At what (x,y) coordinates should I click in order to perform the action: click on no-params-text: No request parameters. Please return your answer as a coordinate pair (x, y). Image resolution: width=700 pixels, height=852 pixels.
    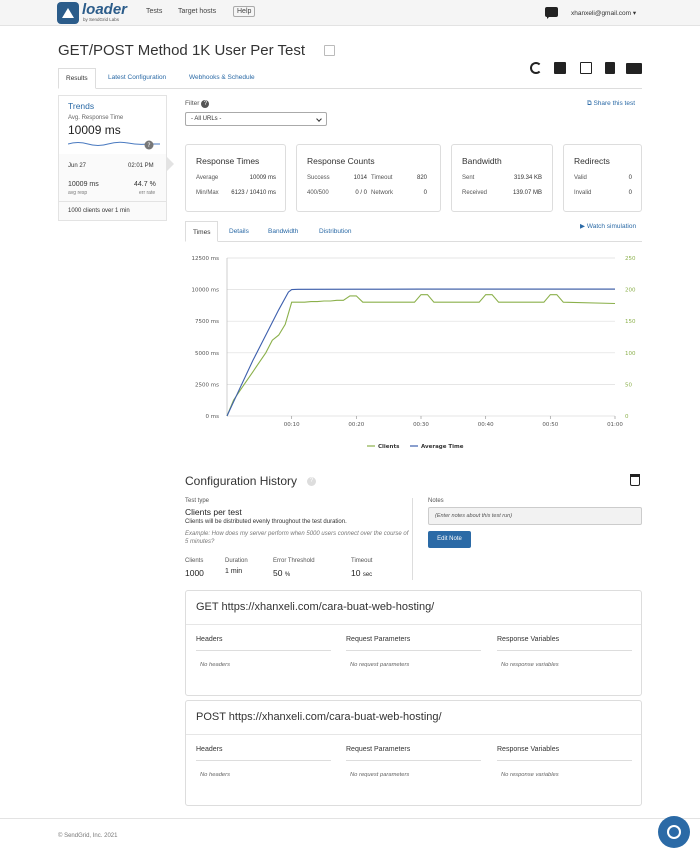
    Looking at the image, I should click on (380, 665).